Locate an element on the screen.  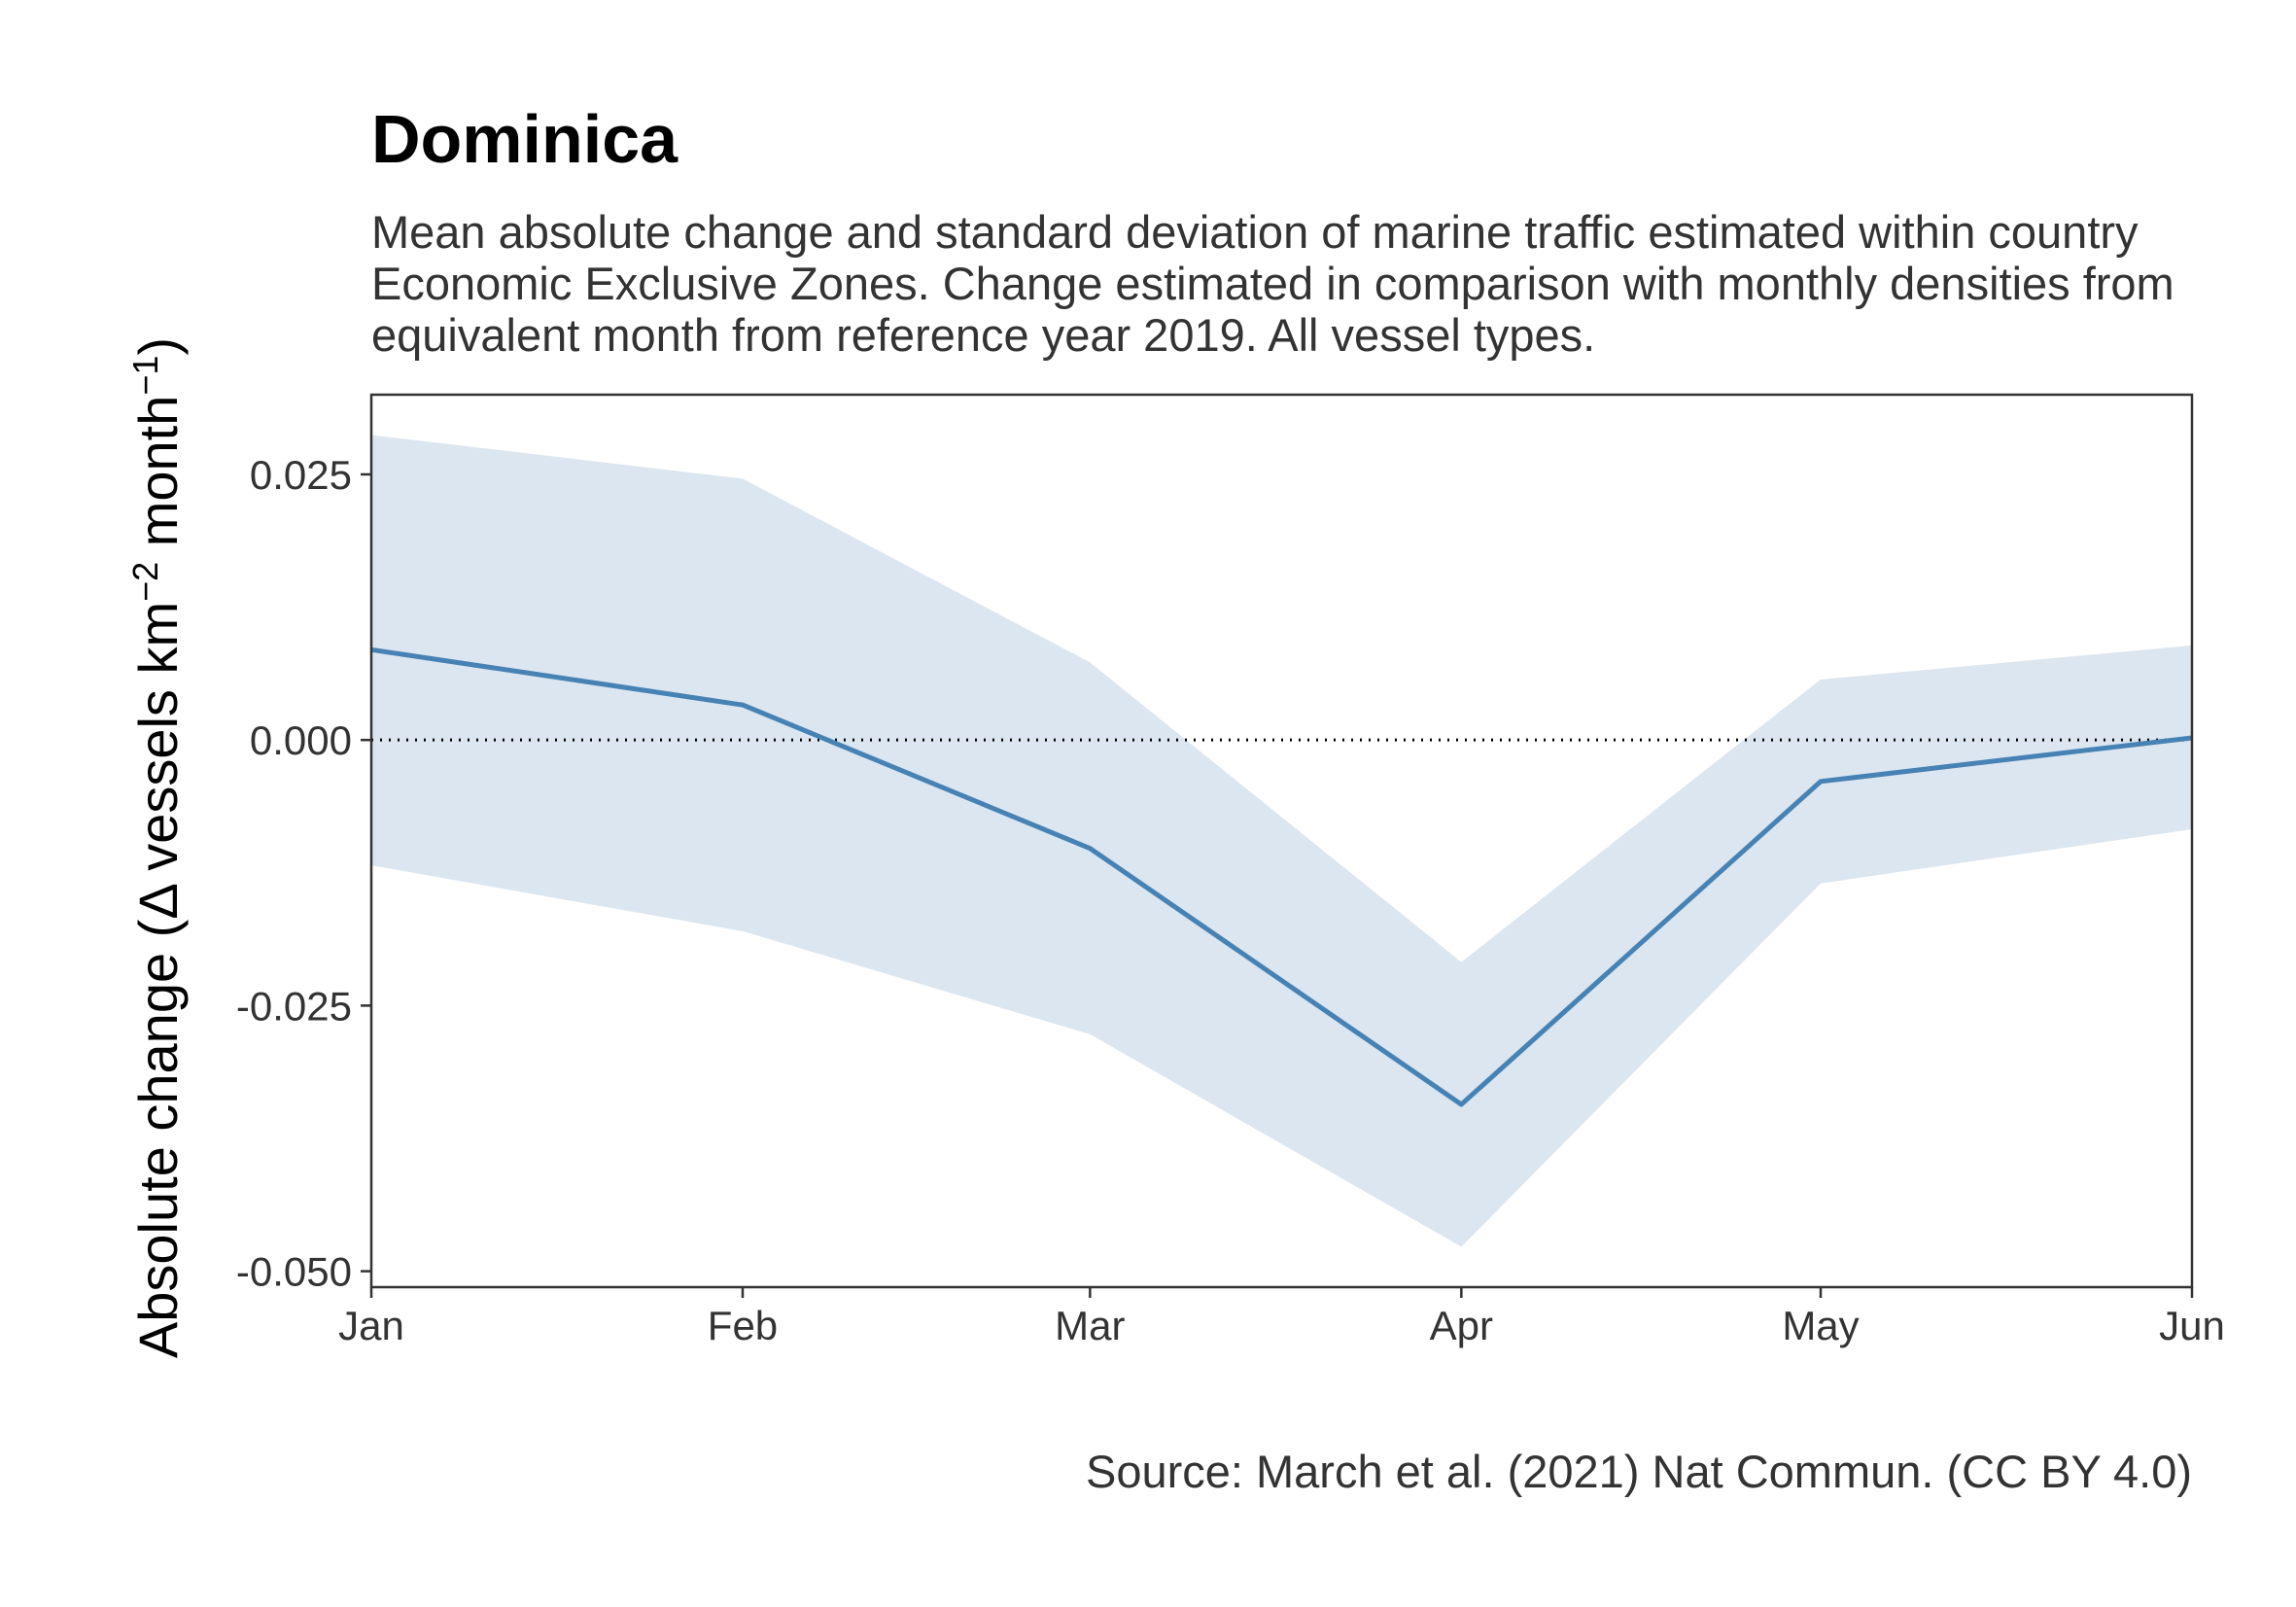
x-tick-label: Feb is located at coordinates (743, 1325).